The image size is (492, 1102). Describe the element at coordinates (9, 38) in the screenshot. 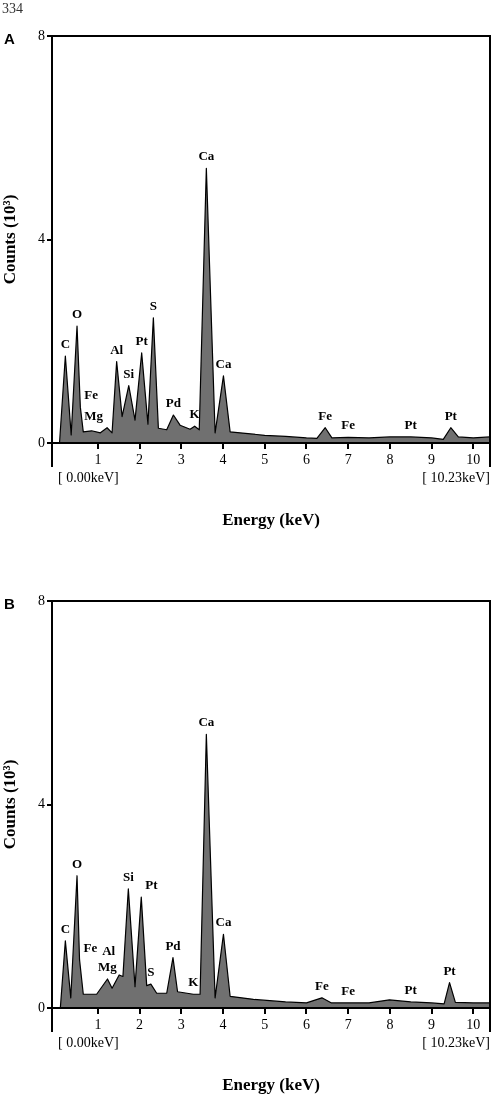

I see `chart-title: A` at that location.